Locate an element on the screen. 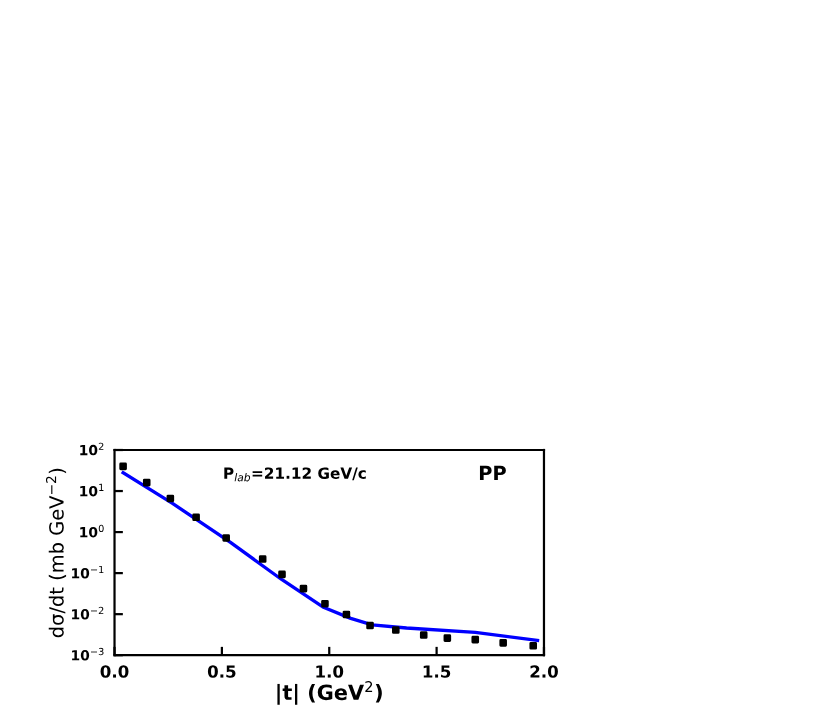  x-axis-title: |t| (GeV$^{2}$) is located at coordinates (329, 693).